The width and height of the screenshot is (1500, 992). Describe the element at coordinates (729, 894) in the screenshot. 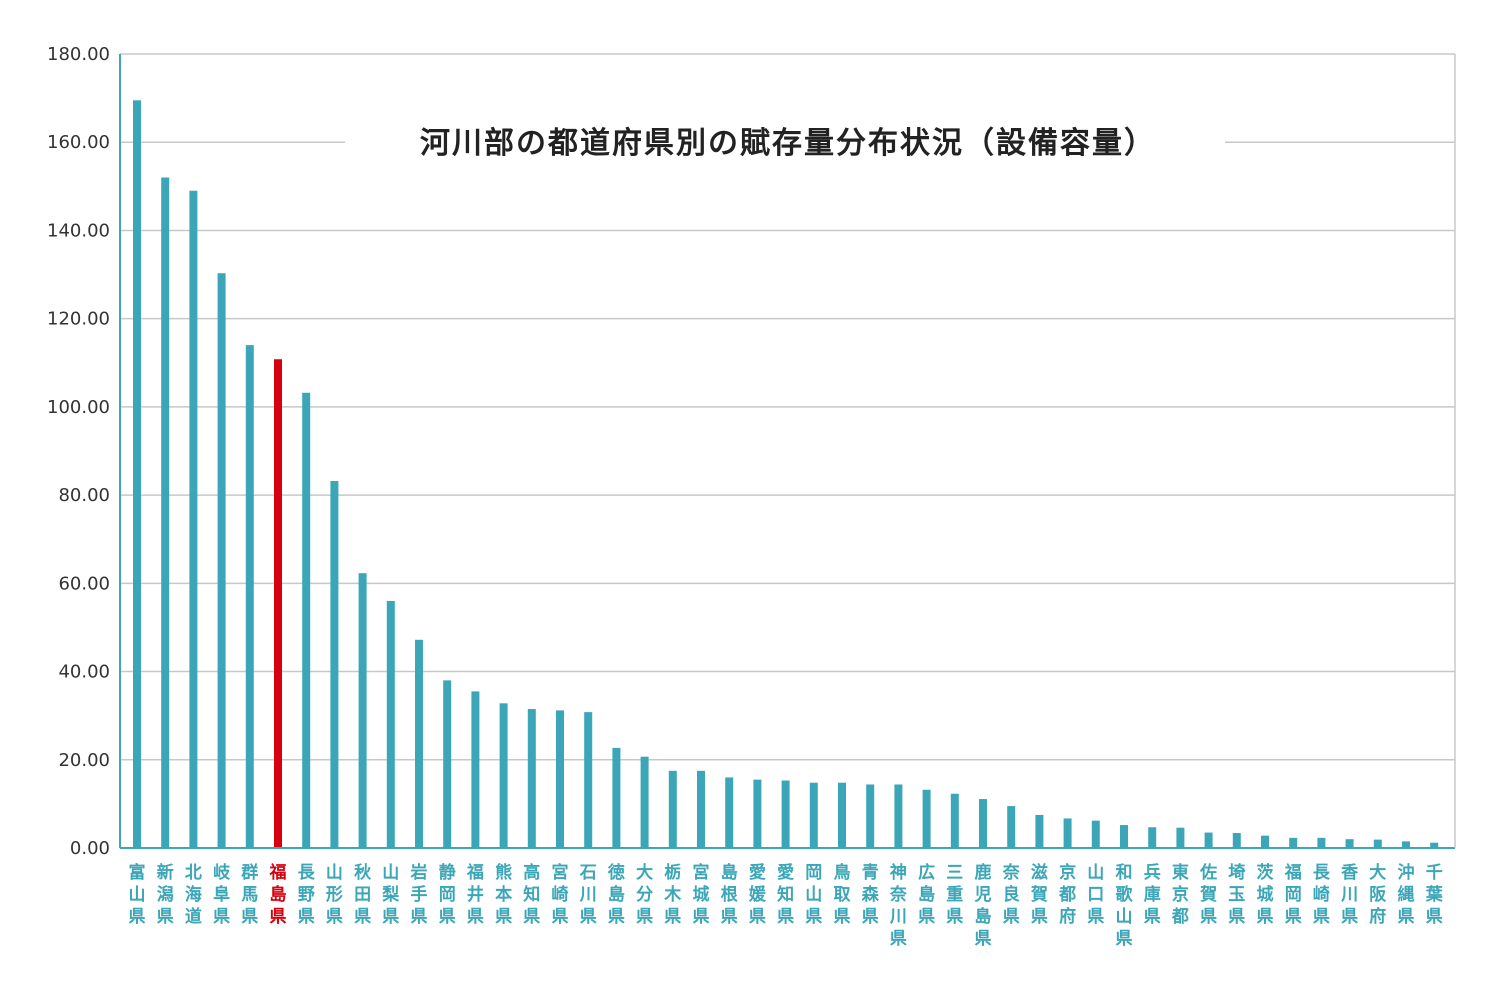

I see `x-tick-label: 島根県` at that location.